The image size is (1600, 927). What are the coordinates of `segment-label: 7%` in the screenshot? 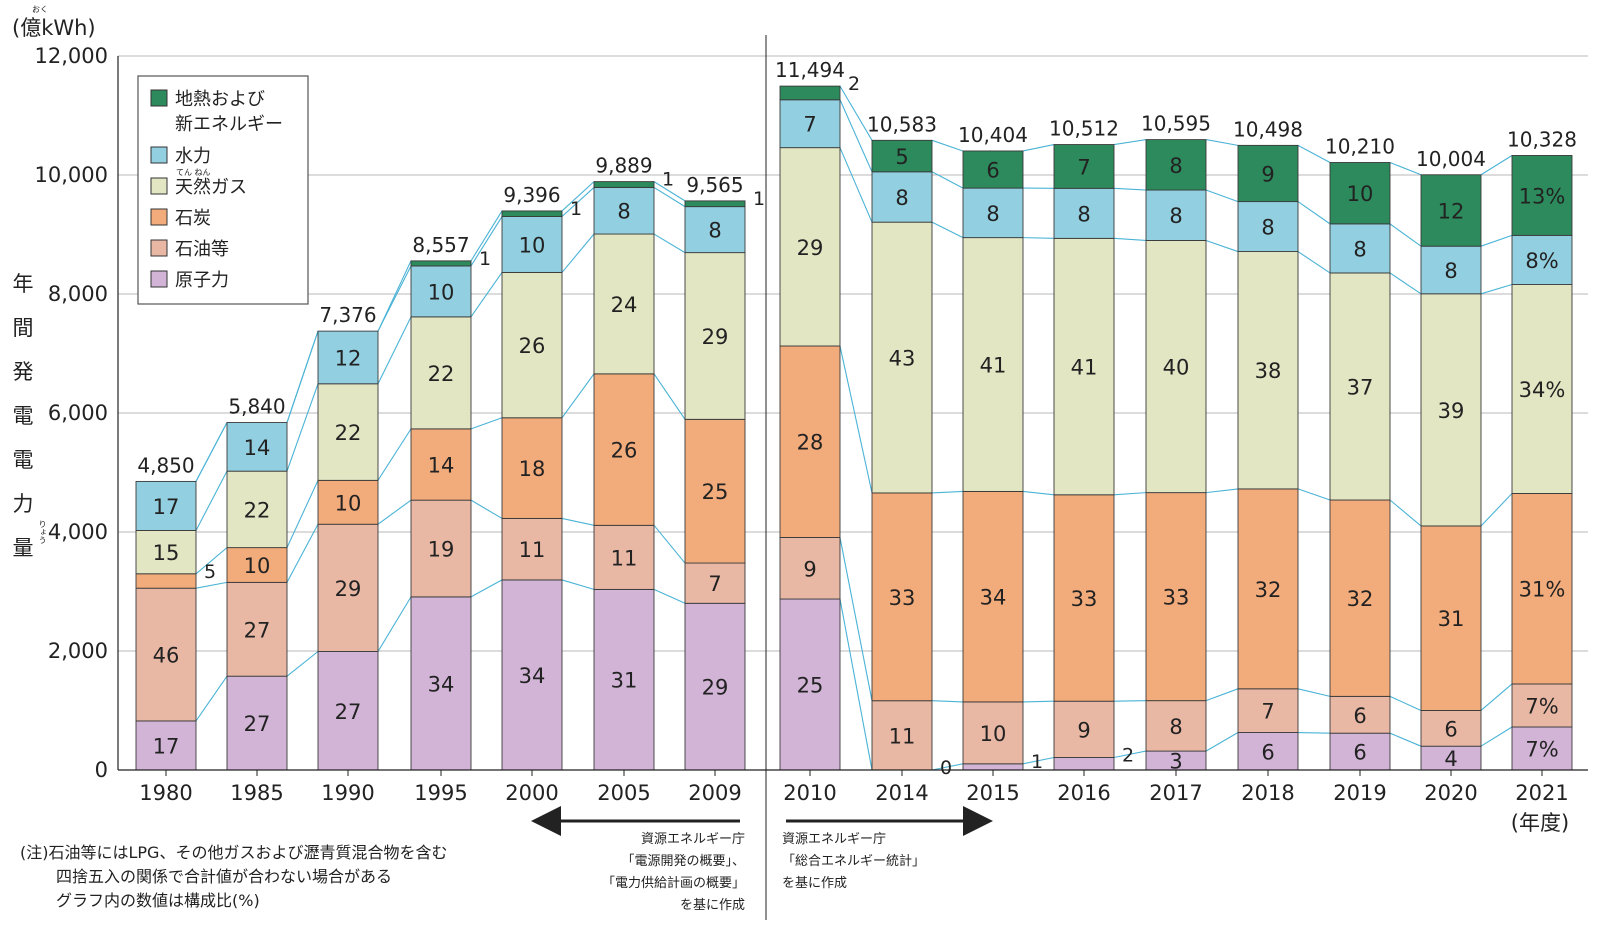 It's located at (1541, 706).